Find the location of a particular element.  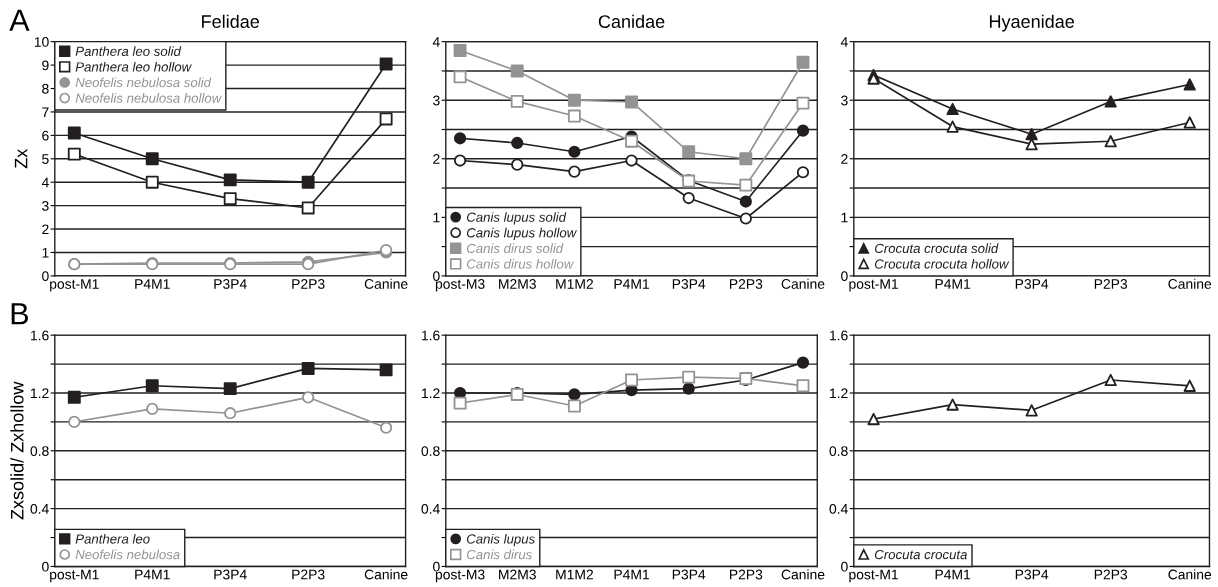

legend-label: Crocuta crocuta hollow is located at coordinates (942, 263).